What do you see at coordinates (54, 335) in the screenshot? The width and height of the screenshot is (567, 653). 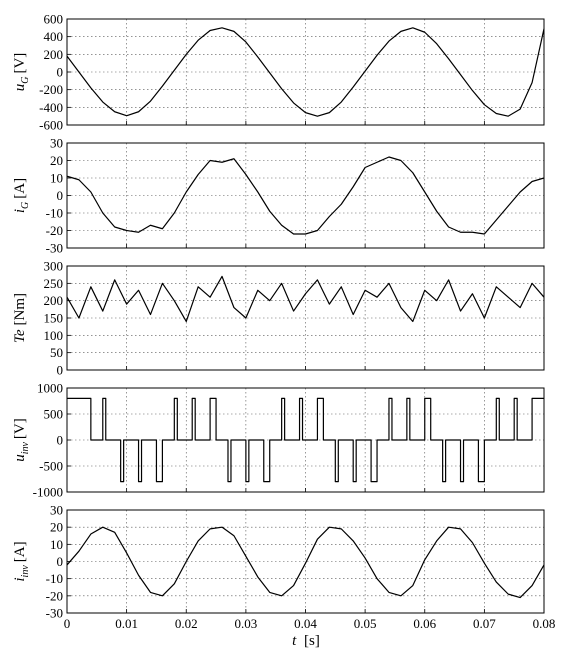 I see `y-tick-label: 100` at bounding box center [54, 335].